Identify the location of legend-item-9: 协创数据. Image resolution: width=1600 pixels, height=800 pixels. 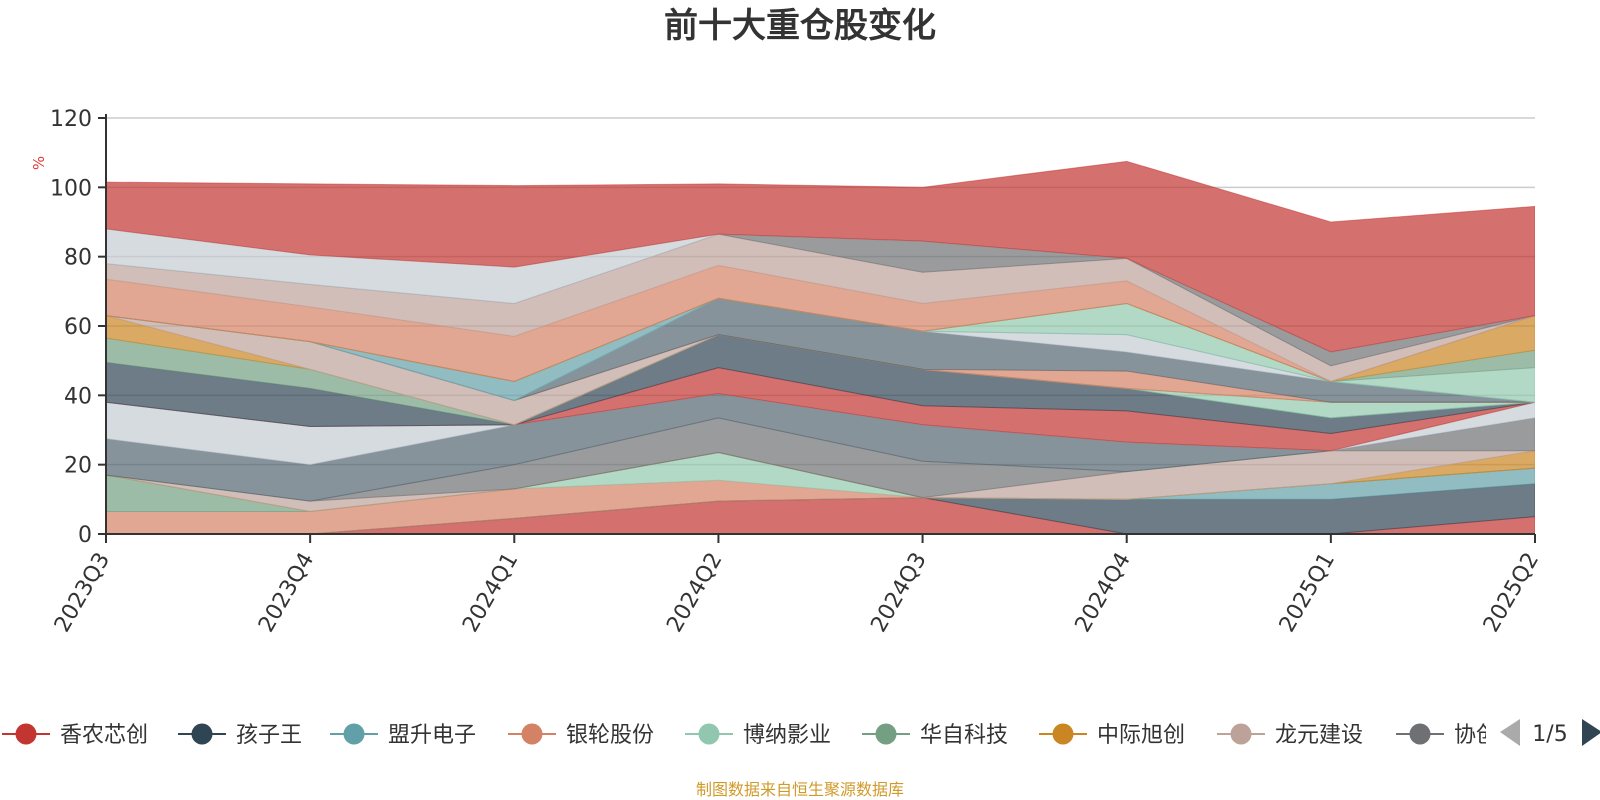
(1469, 735).